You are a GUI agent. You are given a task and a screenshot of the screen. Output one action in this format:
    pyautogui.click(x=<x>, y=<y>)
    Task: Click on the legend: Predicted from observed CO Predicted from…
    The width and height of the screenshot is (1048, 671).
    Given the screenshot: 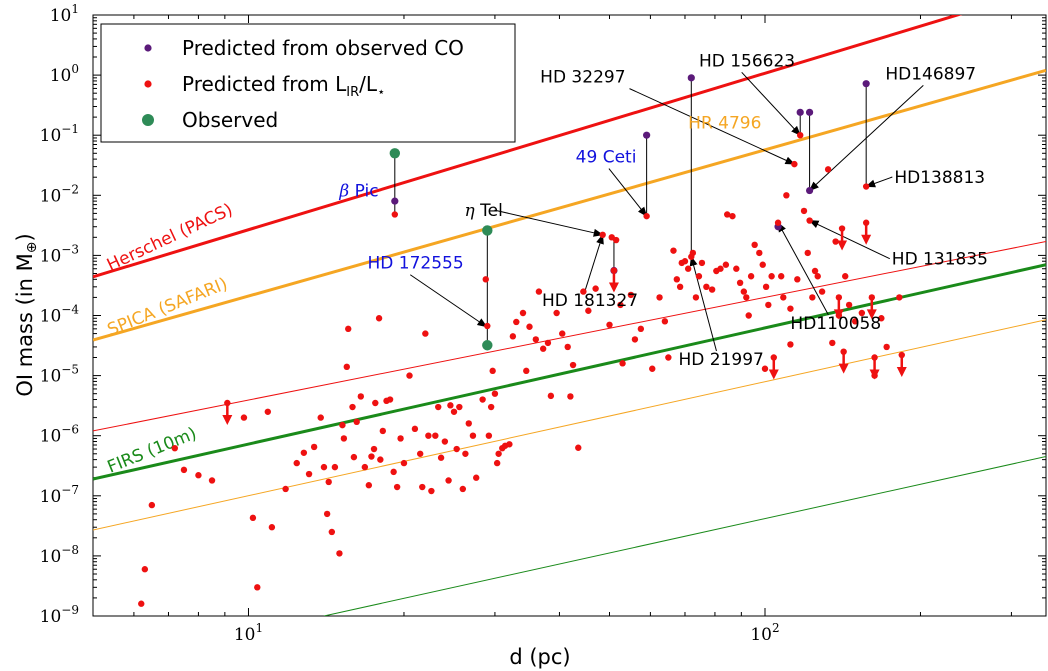 What is the action you would take?
    pyautogui.click(x=308, y=83)
    